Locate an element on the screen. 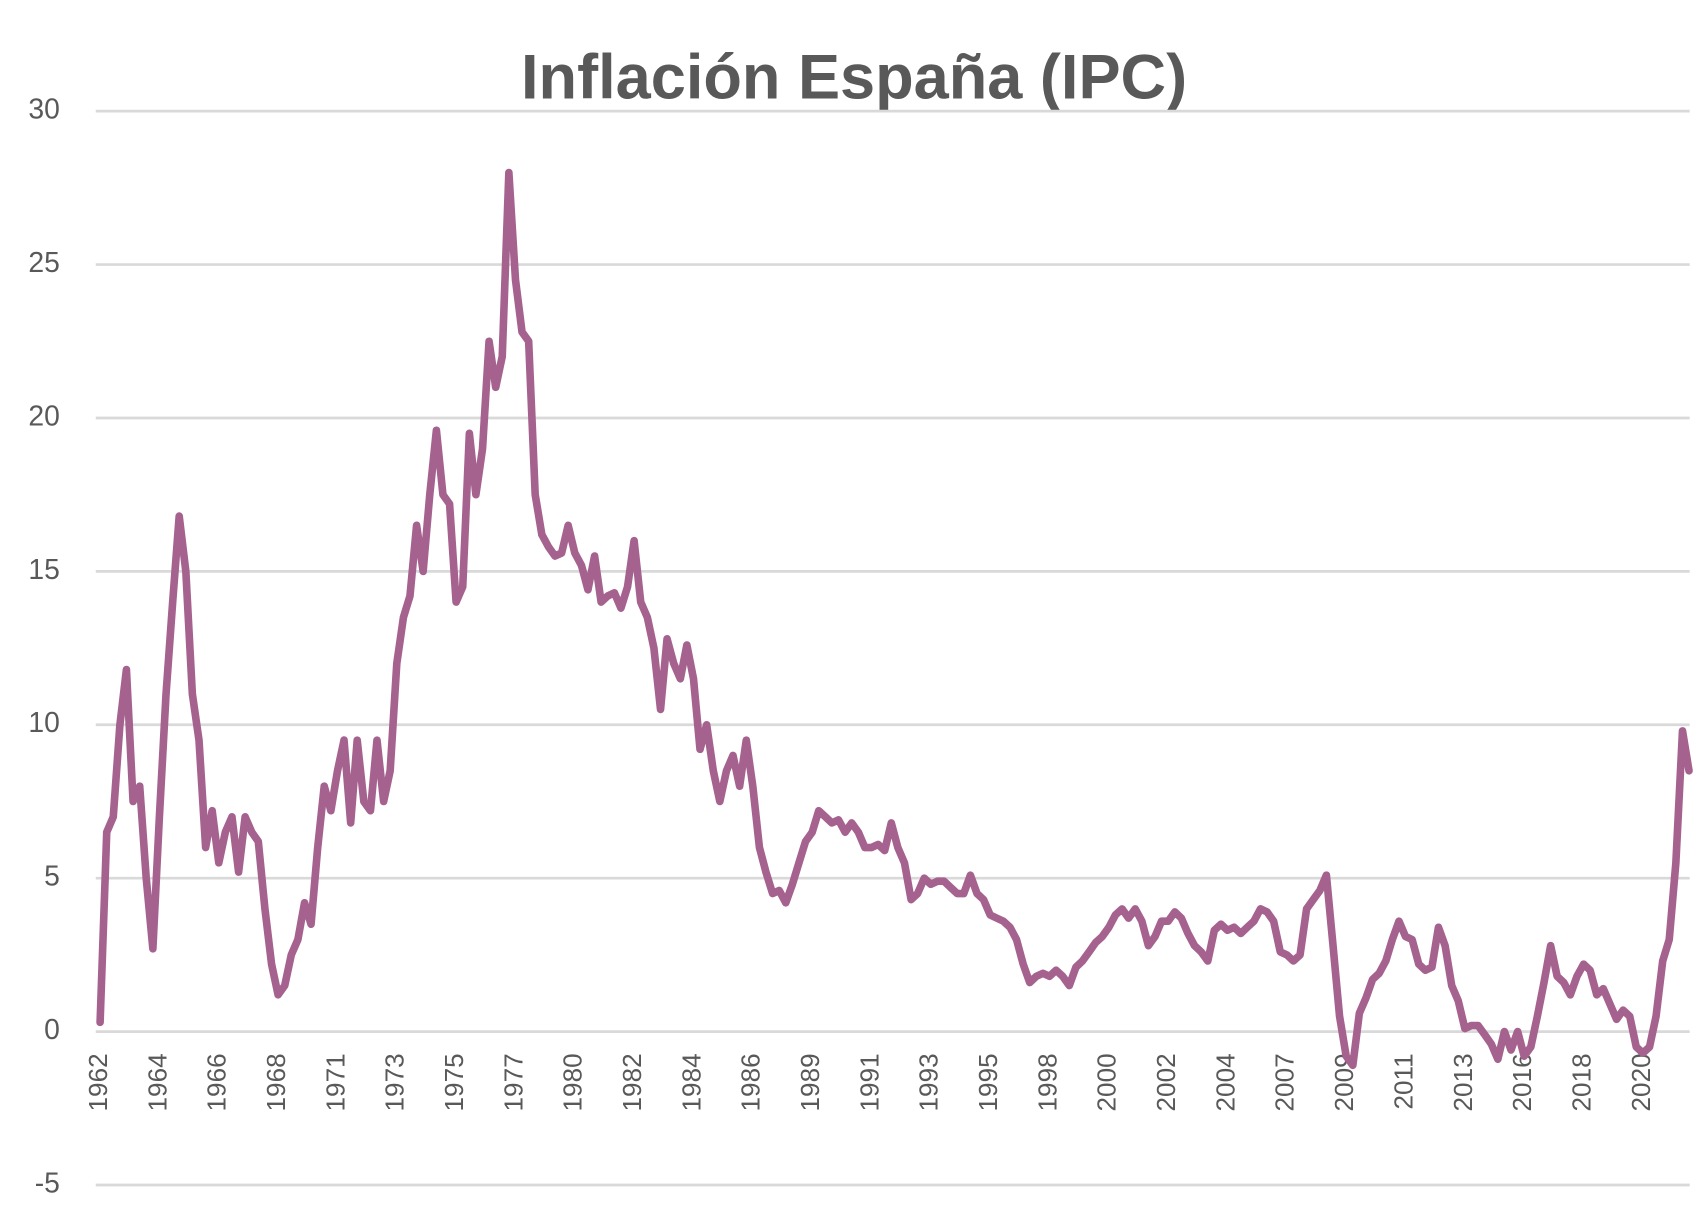  y-tick-label: 25 is located at coordinates (43, 262).